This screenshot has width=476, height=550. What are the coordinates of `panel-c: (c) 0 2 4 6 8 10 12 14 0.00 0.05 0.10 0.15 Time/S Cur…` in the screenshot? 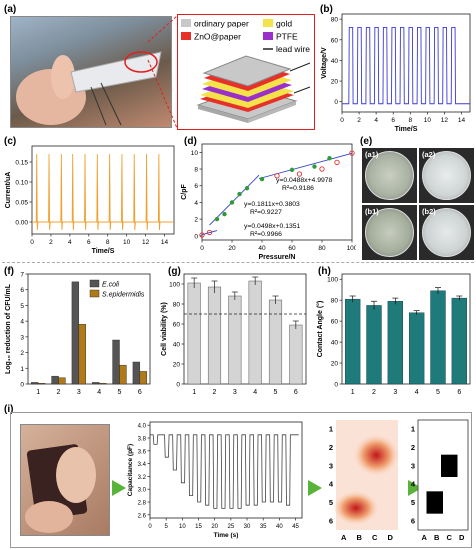 It's located at (89, 196).